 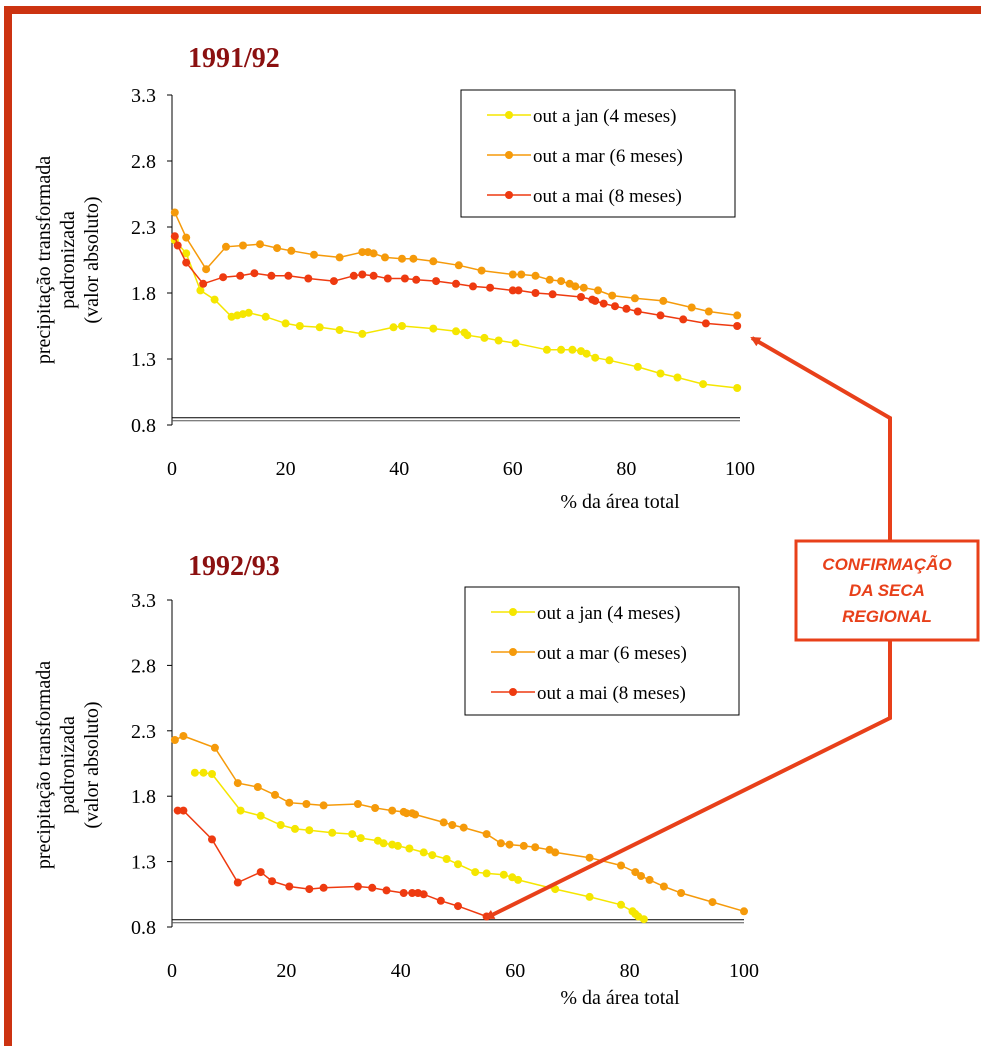 What do you see at coordinates (605, 116) in the screenshot?
I see `chart1-legend-label-1: out a jan (4 meses)` at bounding box center [605, 116].